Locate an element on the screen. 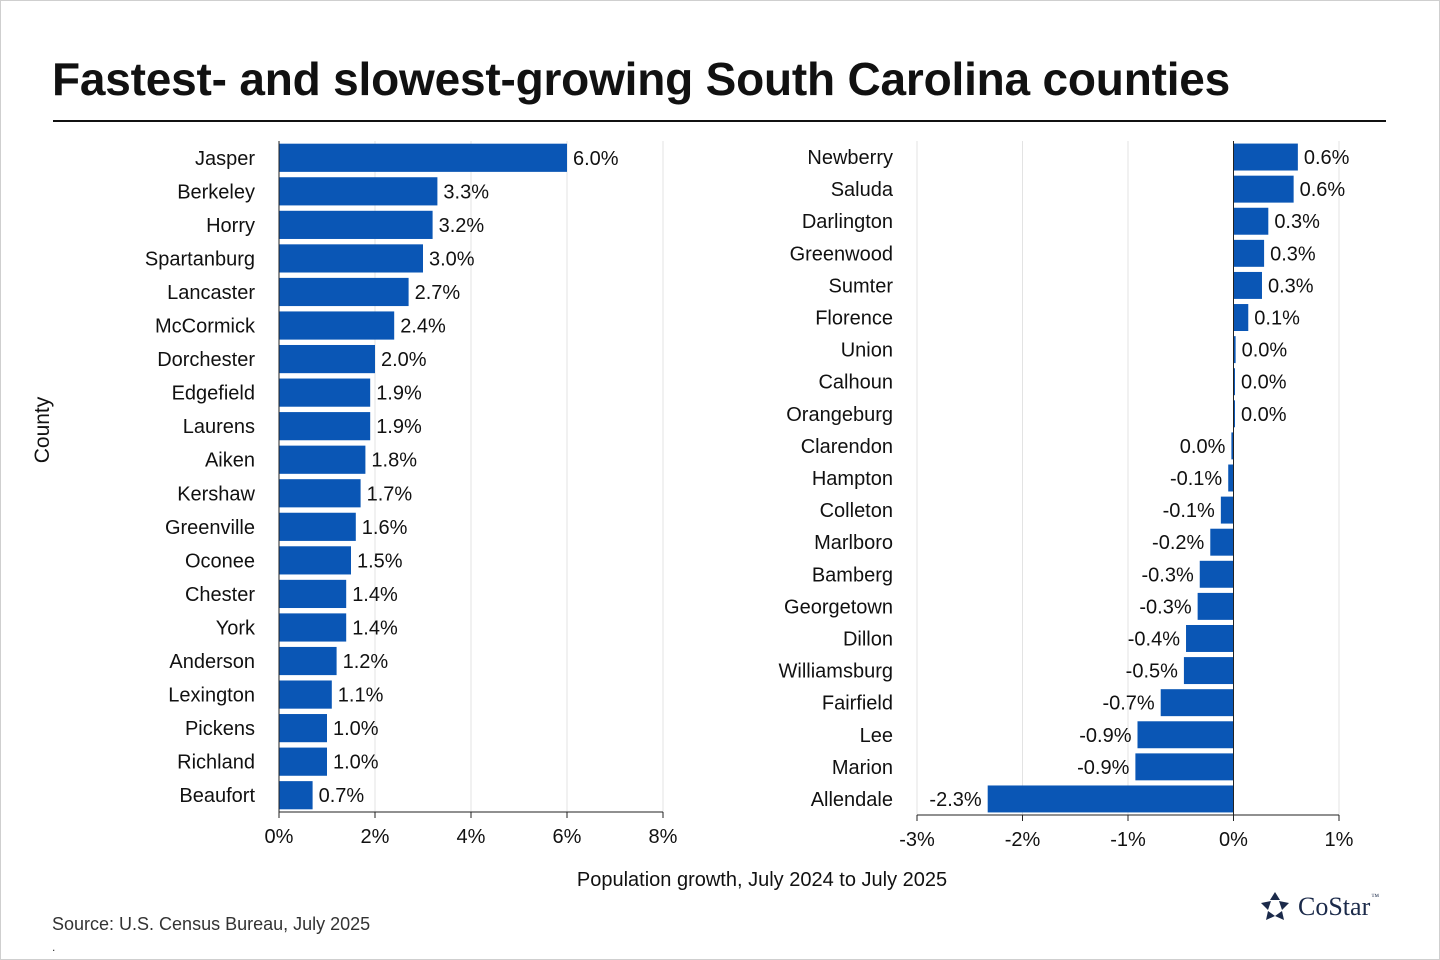  logo-wordmark: CoStar™ is located at coordinates (1338, 907).